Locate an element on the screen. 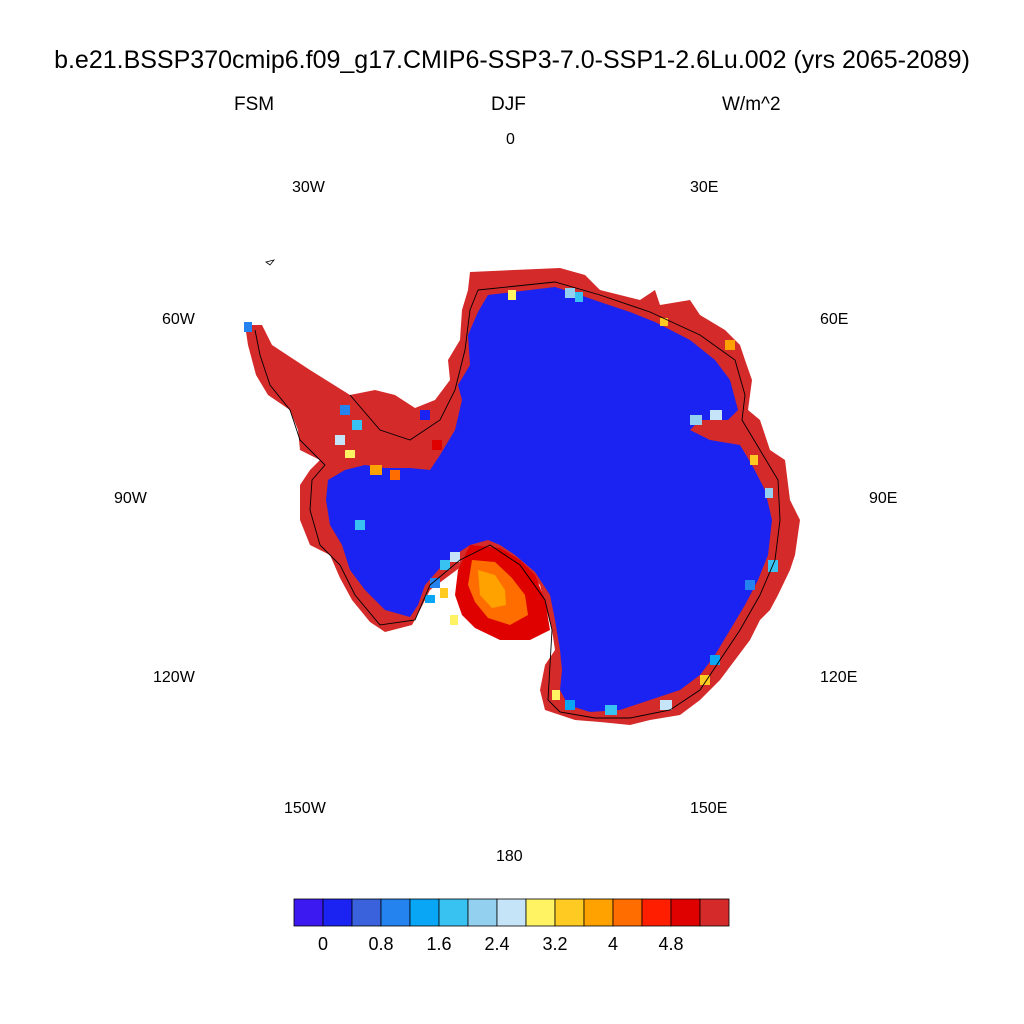  lon-label-120w: 120W is located at coordinates (174, 677).